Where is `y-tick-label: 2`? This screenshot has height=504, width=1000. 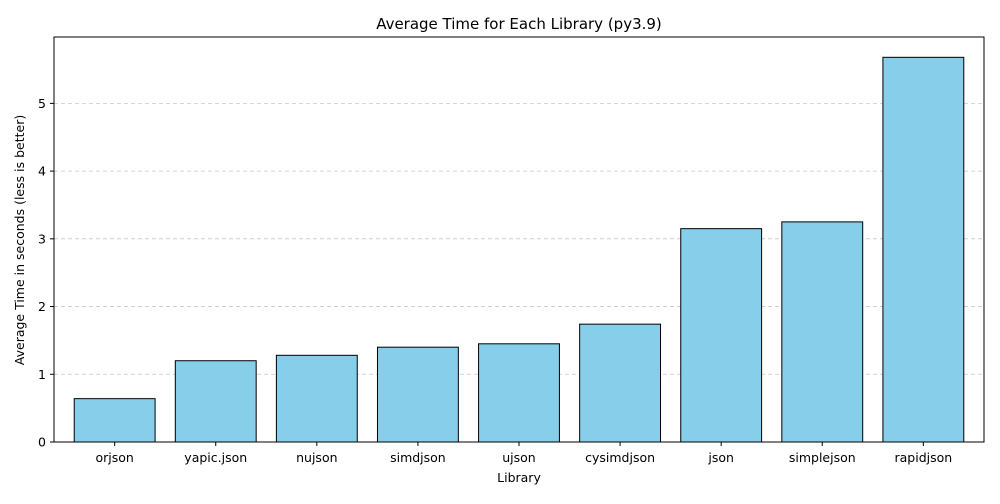 y-tick-label: 2 is located at coordinates (42, 306).